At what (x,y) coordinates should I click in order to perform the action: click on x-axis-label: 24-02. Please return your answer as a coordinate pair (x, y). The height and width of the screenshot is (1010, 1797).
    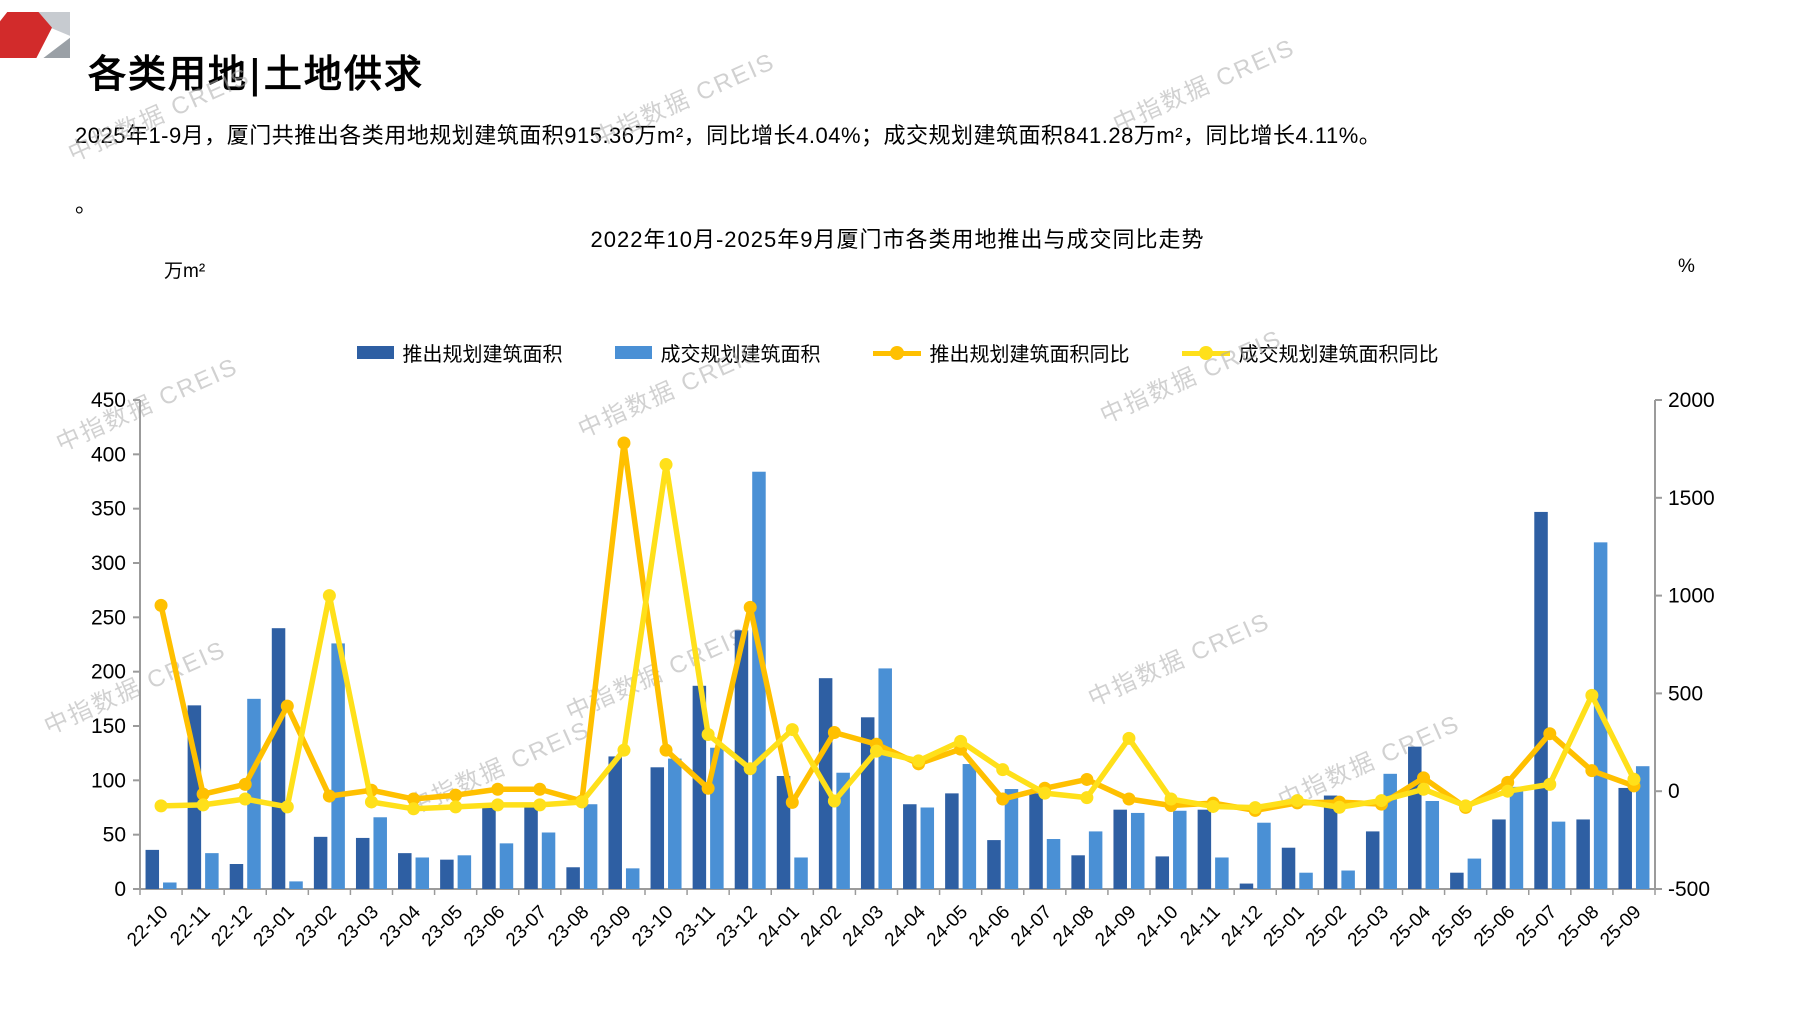
    Looking at the image, I should click on (821, 926).